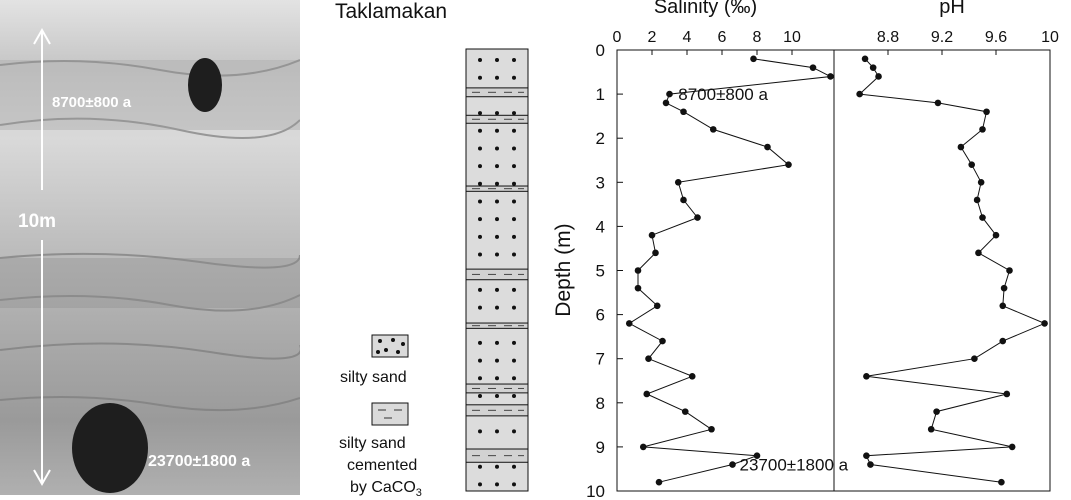 This screenshot has width=1071, height=500. What do you see at coordinates (42, 257) in the screenshot?
I see `scale-arrow` at bounding box center [42, 257].